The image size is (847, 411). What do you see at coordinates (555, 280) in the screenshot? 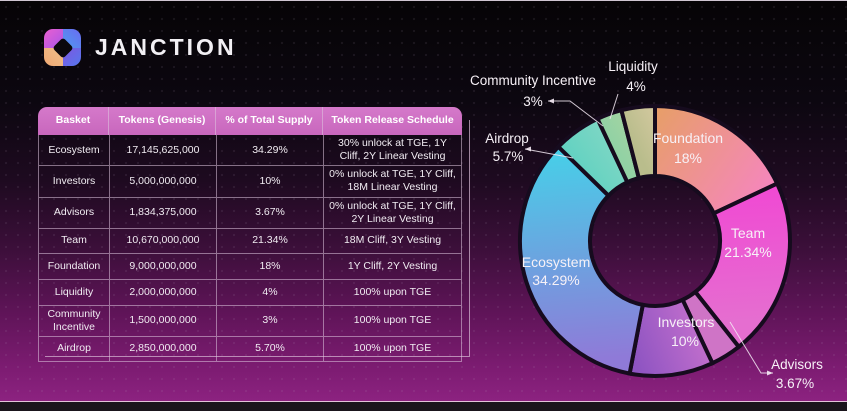
I see `chart-value-ecosystem: 34.29%` at bounding box center [555, 280].